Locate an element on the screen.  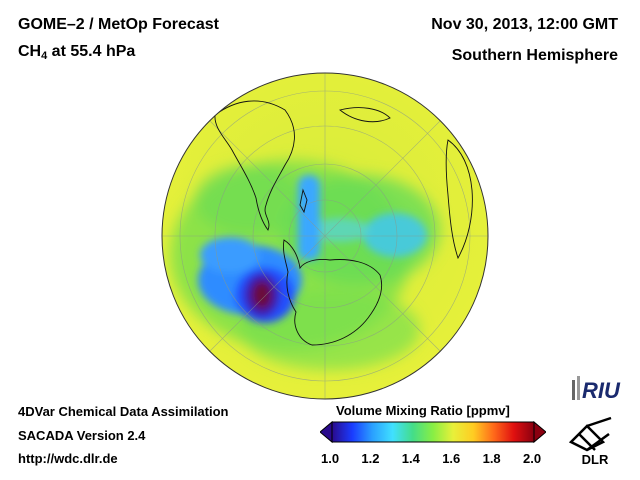
riu-logo-text: RIU is located at coordinates (601, 390).